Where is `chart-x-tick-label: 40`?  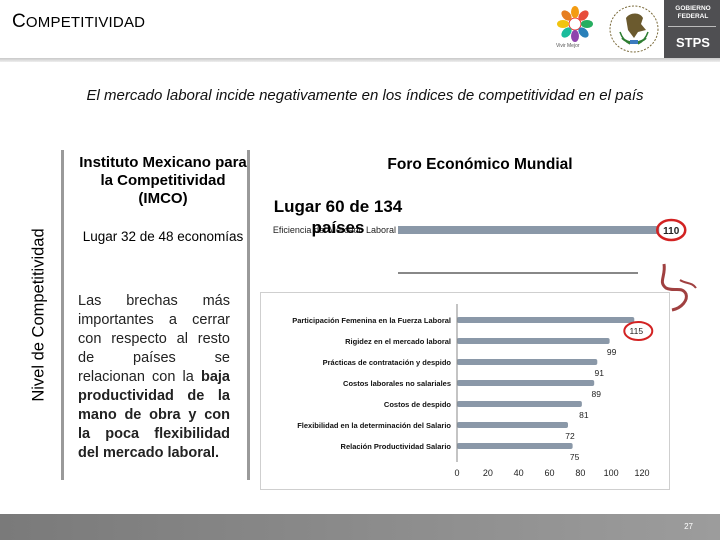
chart-x-tick-label: 40 is located at coordinates (519, 473).